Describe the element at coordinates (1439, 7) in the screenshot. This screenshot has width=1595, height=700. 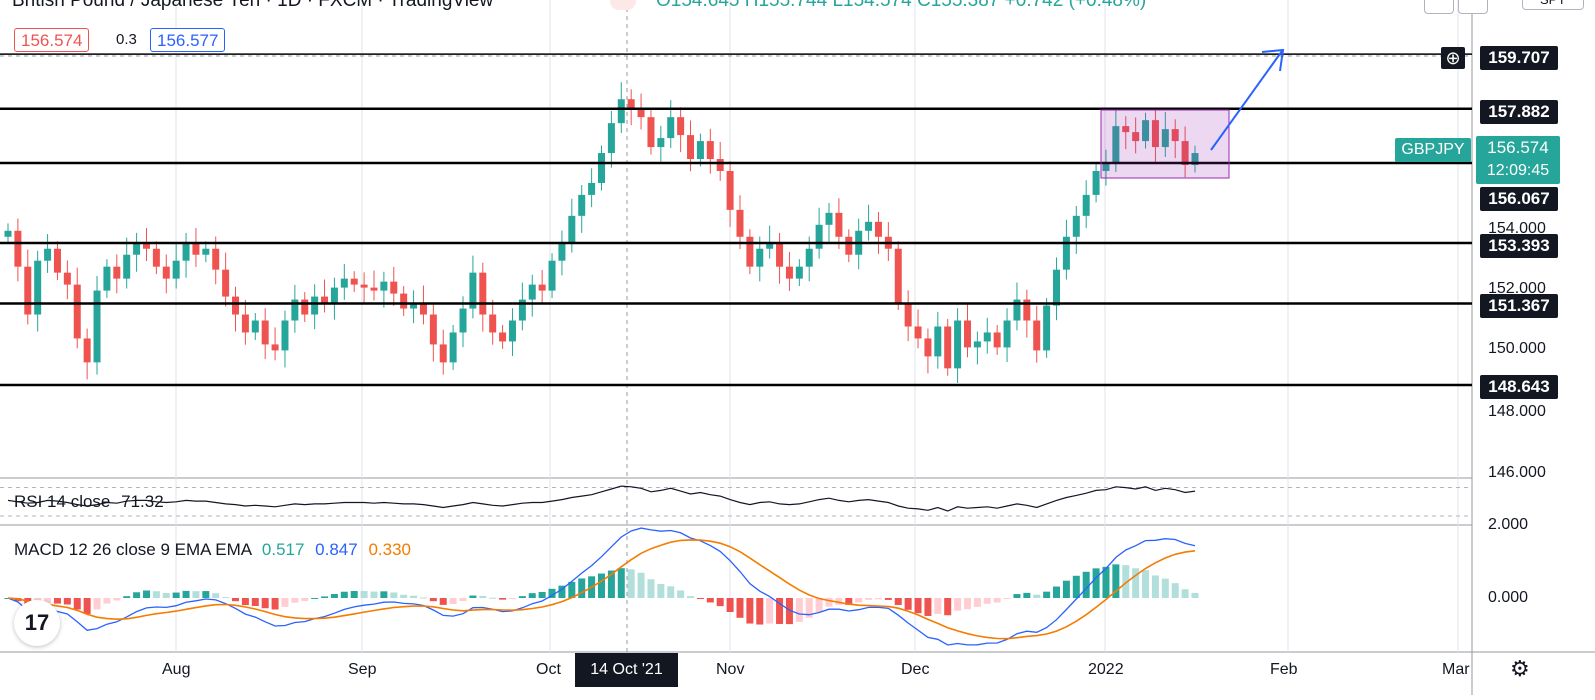
I see `snapshot-icon` at that location.